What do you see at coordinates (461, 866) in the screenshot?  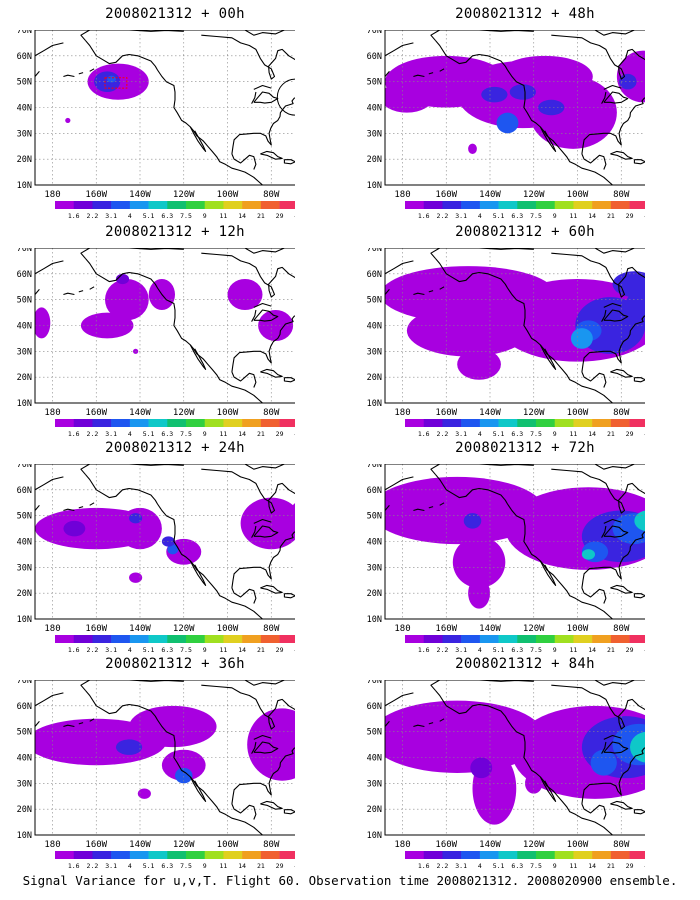 I see `colorbar-label: 3.1` at bounding box center [461, 866].